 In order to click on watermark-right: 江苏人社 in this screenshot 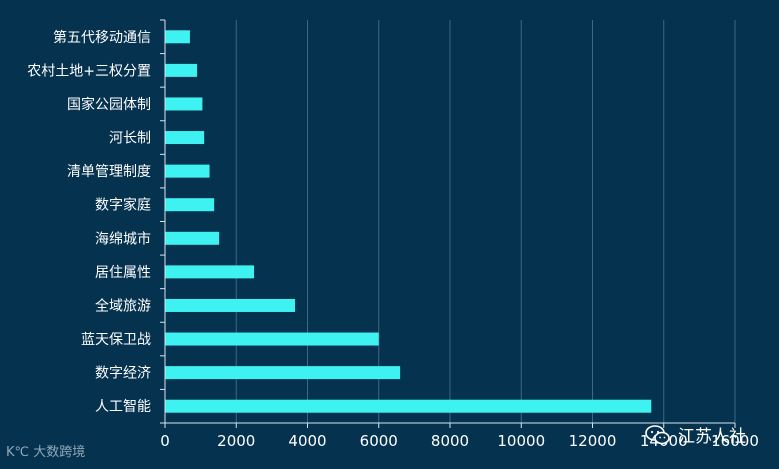, I will do `click(695, 434)`.